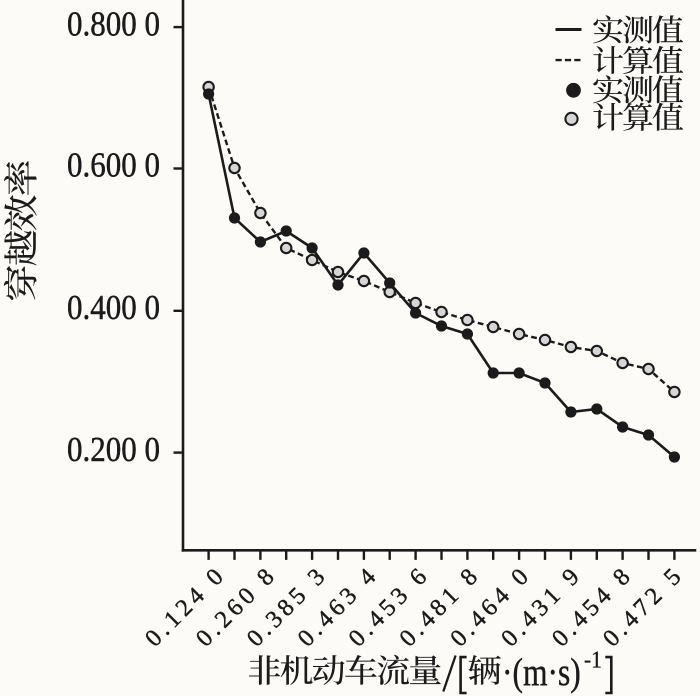 Image resolution: width=700 pixels, height=696 pixels. I want to click on svg-text: 0.600 0, so click(113, 166).